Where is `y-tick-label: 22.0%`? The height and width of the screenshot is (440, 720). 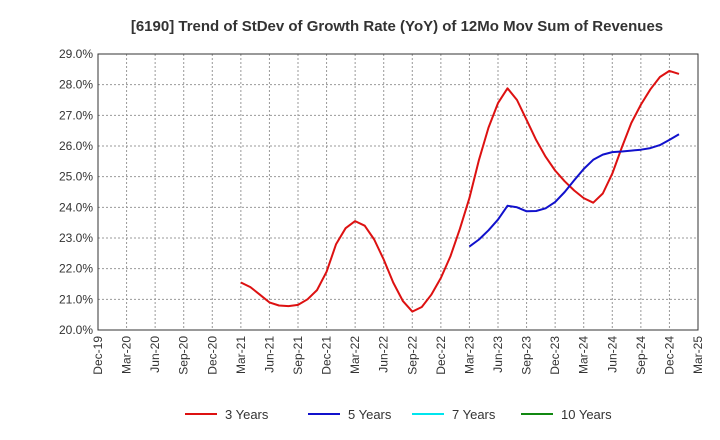
y-tick-label: 22.0% is located at coordinates (76, 269).